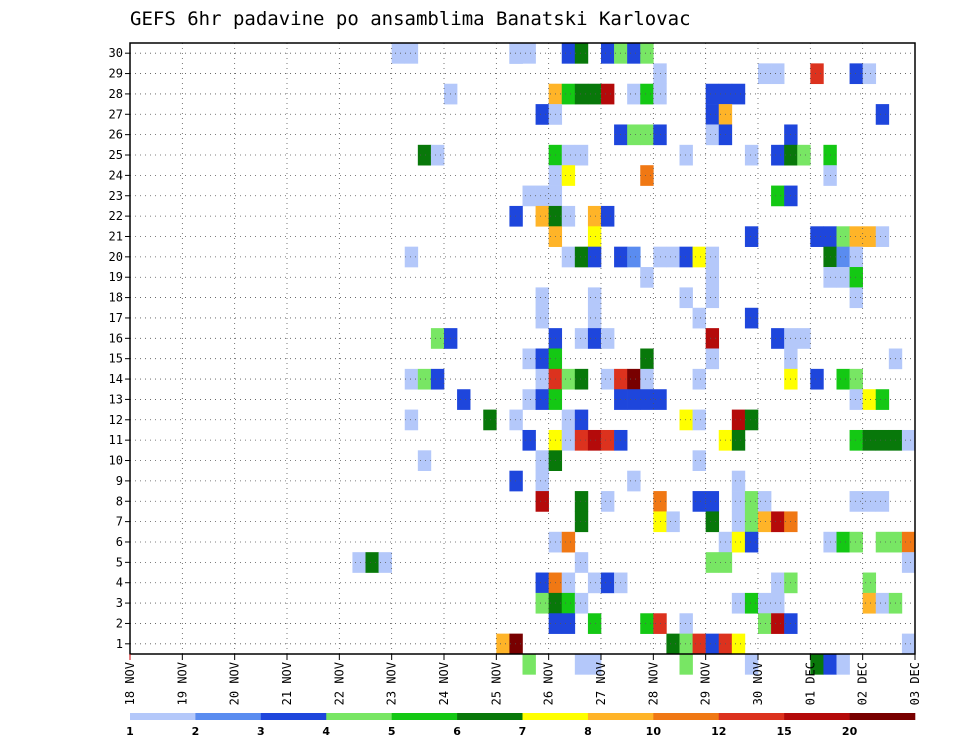 The image size is (960, 742). What do you see at coordinates (549, 683) in the screenshot?
I see `x-tick-label: 26 NOV` at bounding box center [549, 683].